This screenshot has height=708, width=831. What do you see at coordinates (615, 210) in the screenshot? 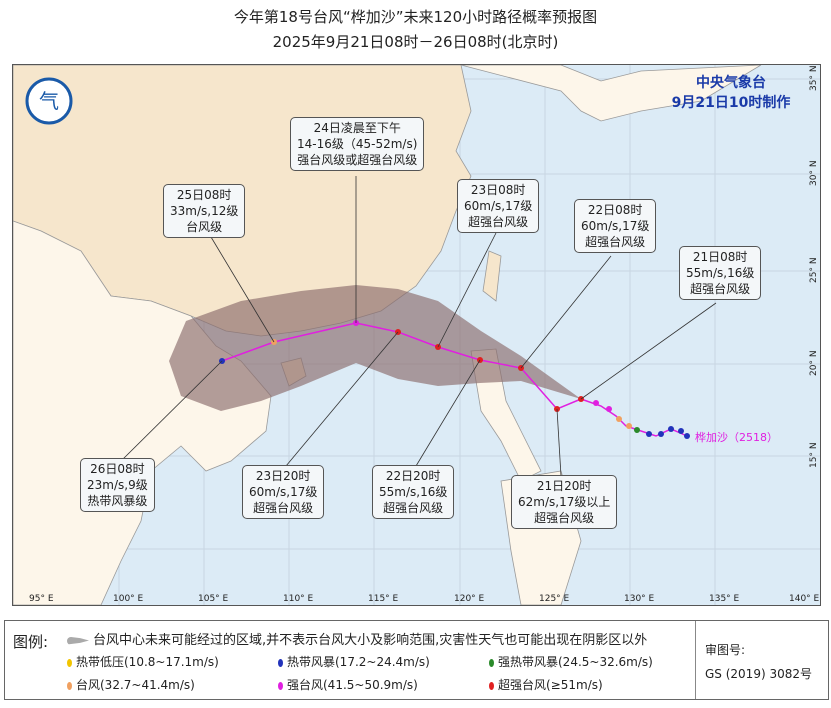
I see `callout-time: 22日08时` at bounding box center [615, 210].